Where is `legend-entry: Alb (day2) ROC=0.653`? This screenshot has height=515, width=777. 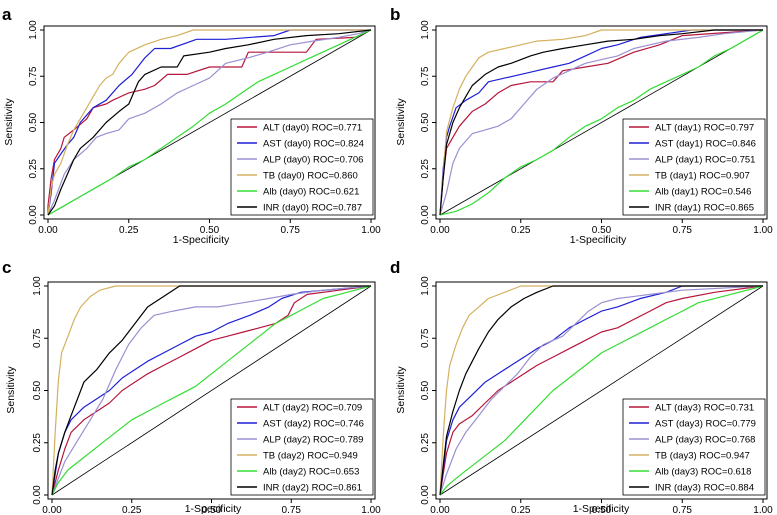
legend-entry: Alb (day2) ROC=0.653 is located at coordinates (311, 472).